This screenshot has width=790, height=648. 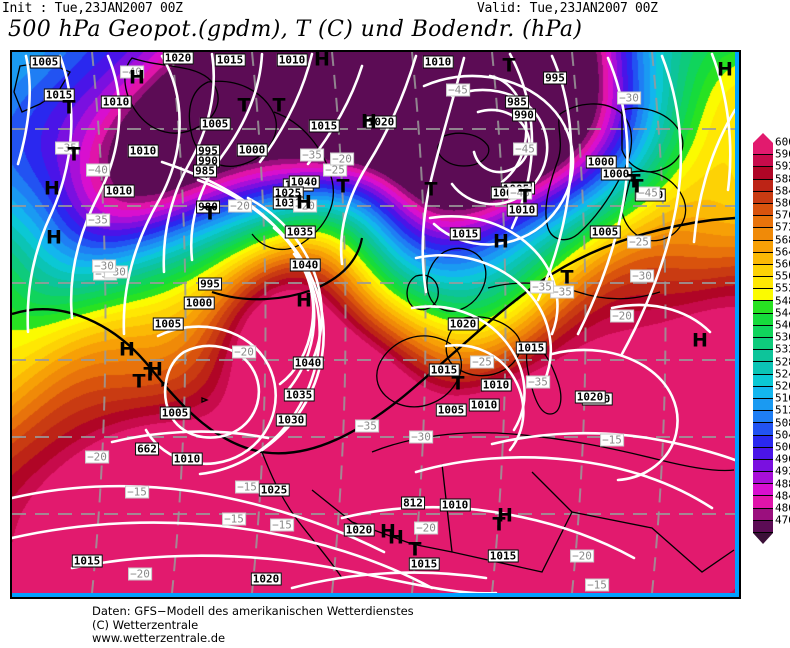 What do you see at coordinates (782, 435) in the screenshot?
I see `colorbar-tick: 504` at bounding box center [782, 435].